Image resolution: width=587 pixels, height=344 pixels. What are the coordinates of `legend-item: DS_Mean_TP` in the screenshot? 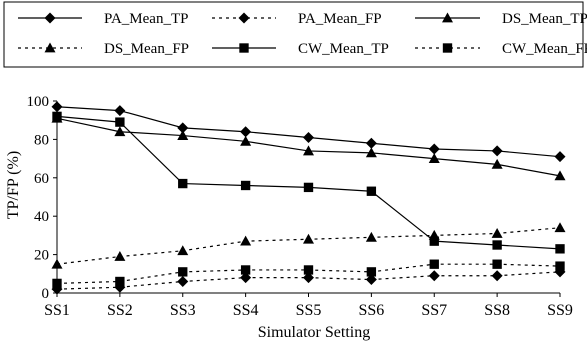 It's located at (501, 19).